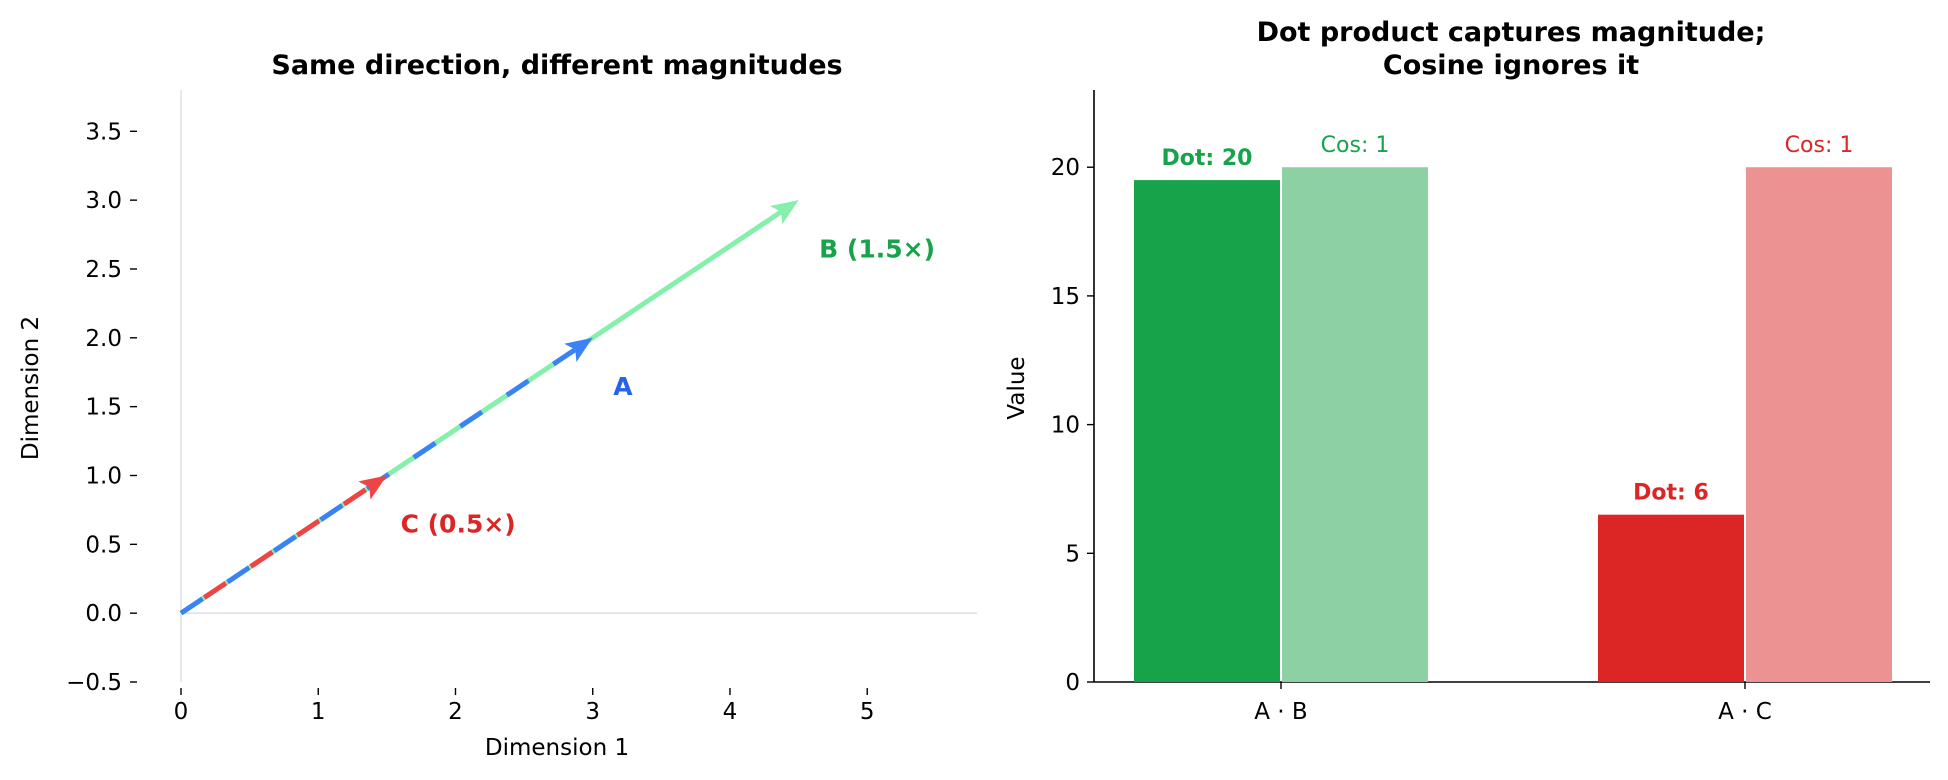 This screenshot has height=780, width=1948. What do you see at coordinates (1207, 158) in the screenshot?
I see `bar-value-label: Dot: 20` at bounding box center [1207, 158].